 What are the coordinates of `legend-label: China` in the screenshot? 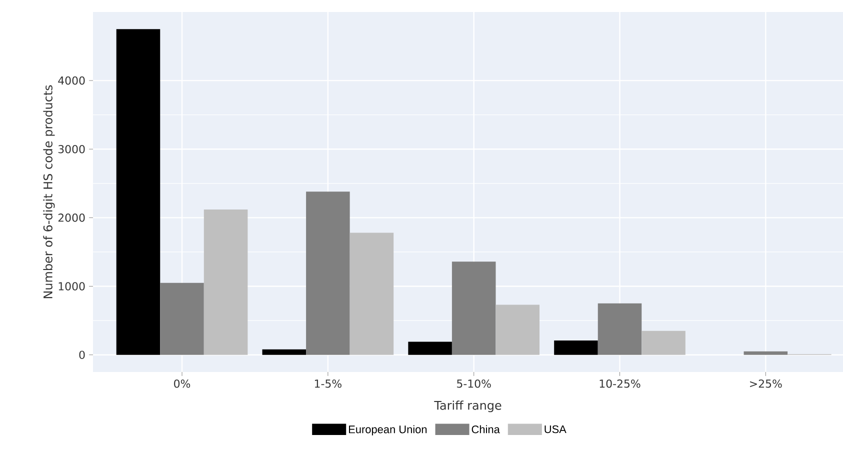 It's located at (486, 429).